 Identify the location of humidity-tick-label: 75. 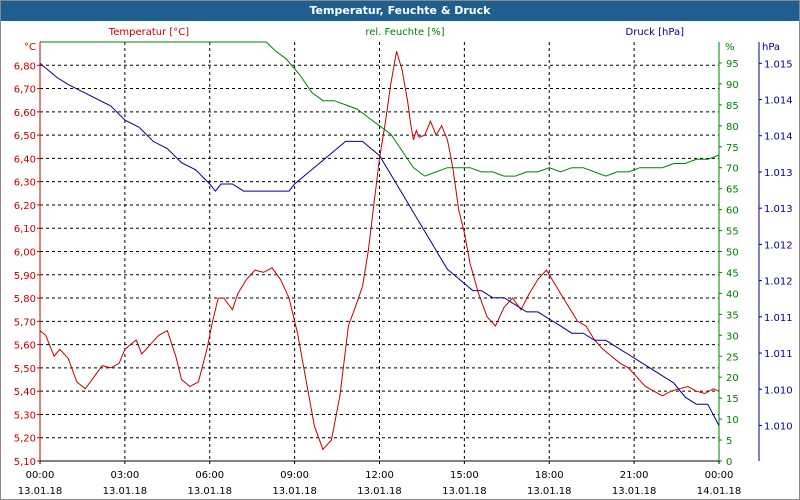
(732, 148).